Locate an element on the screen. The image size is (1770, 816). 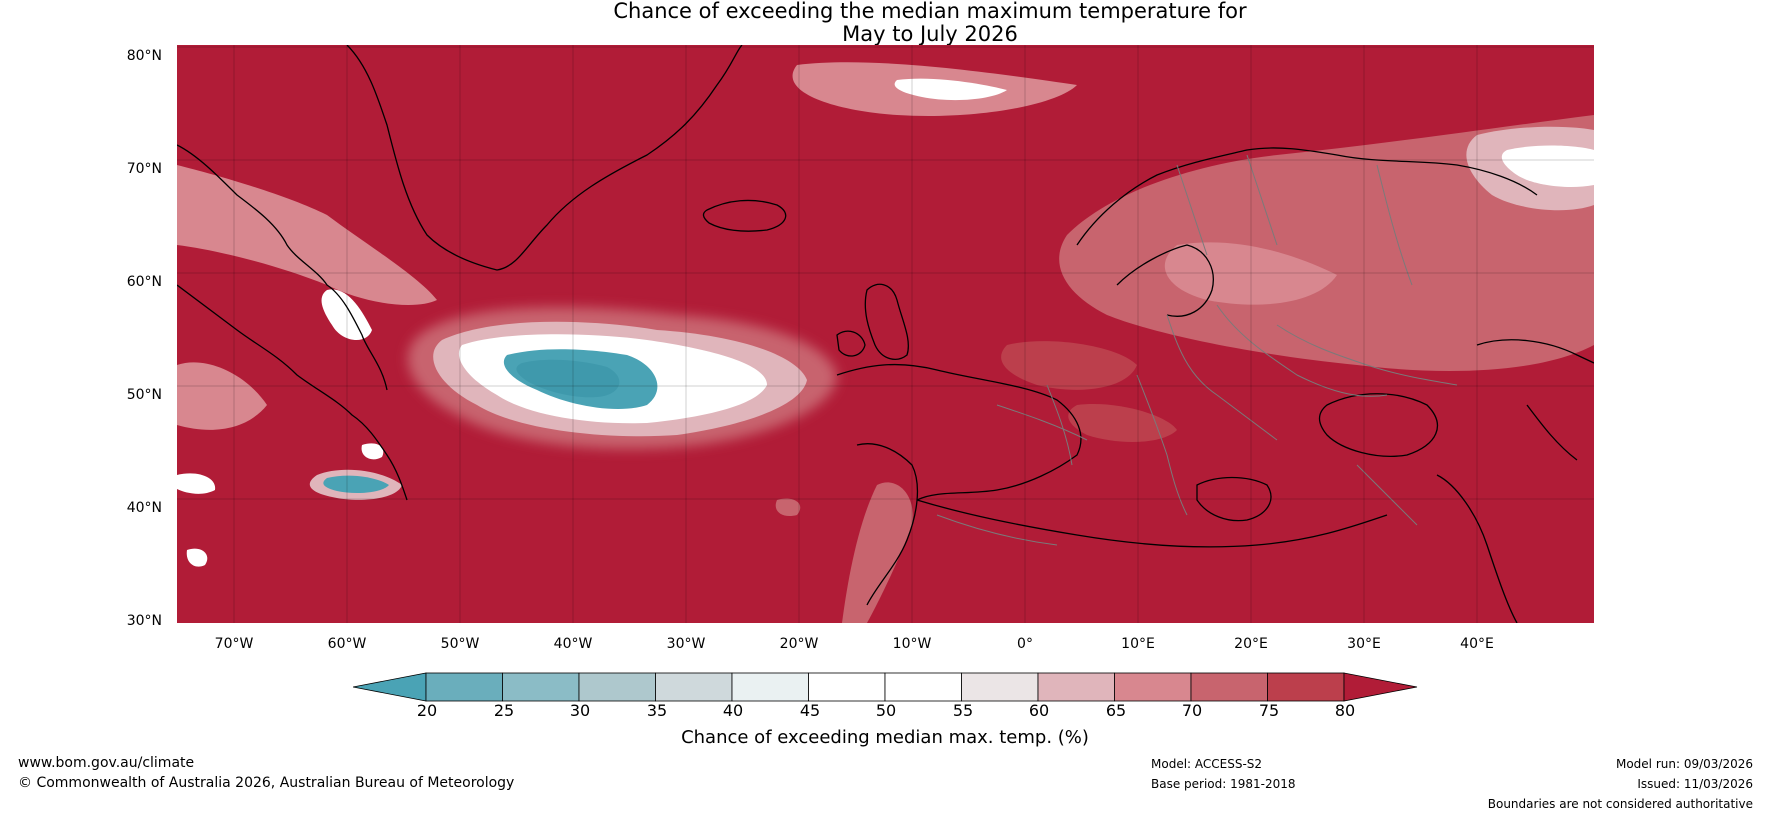
lon-label-0: 0° is located at coordinates (1025, 644).